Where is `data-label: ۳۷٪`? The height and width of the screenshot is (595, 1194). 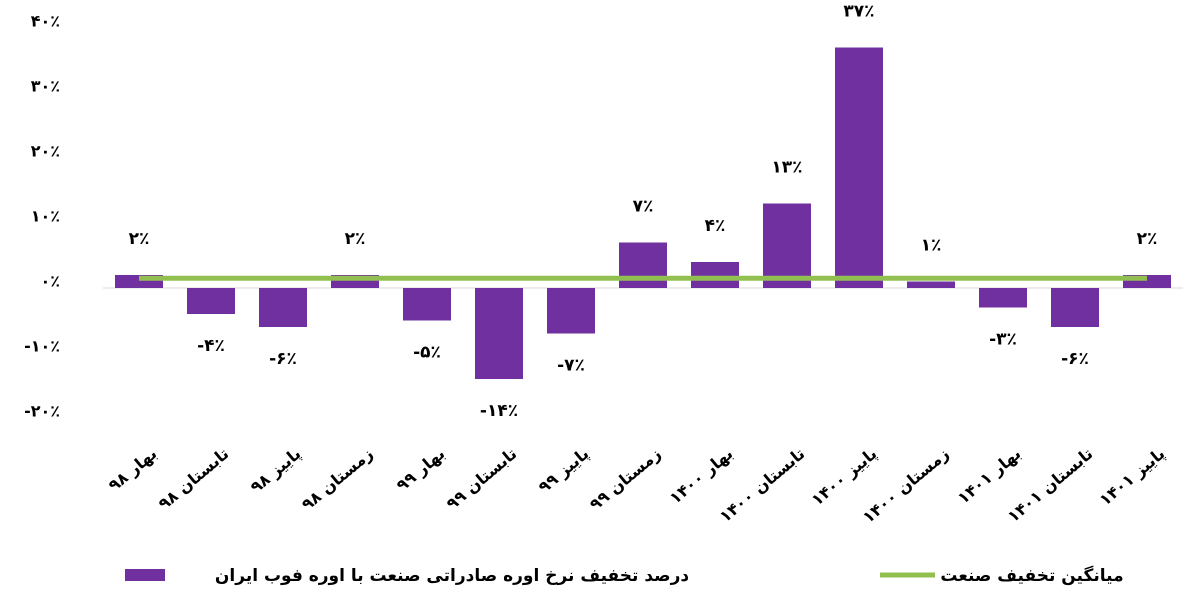 data-label: ۳۷٪ is located at coordinates (858, 12).